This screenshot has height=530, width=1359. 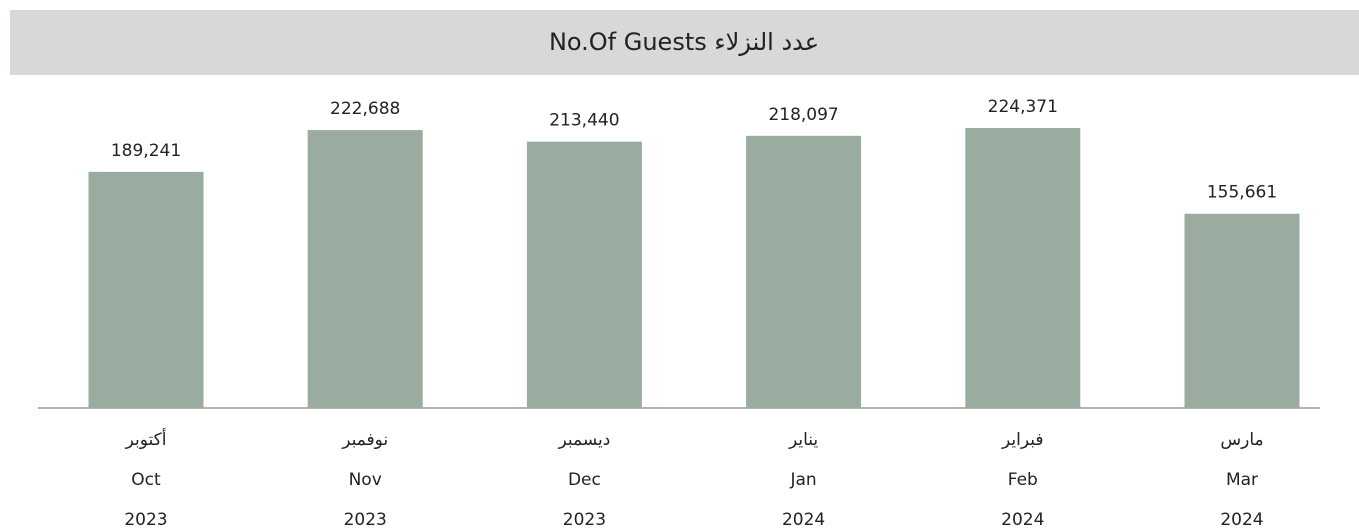 I want to click on chart-title: No.Of Guests عدد النزلاء, so click(x=684, y=42).